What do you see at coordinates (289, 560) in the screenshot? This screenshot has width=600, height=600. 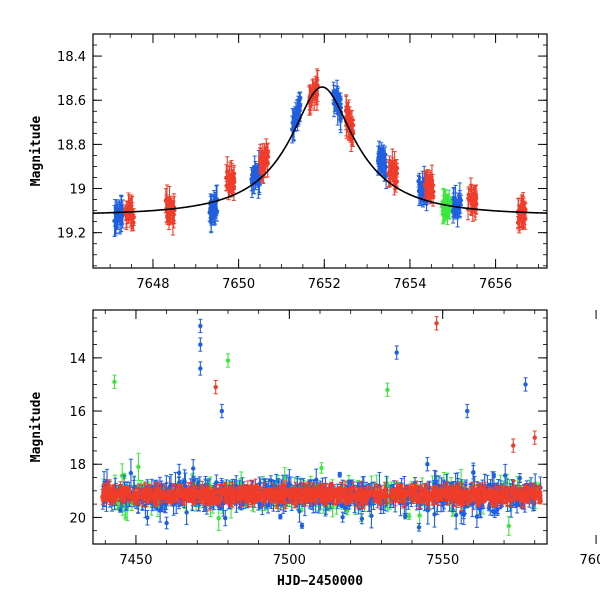 I see `x-tick-label: 7500` at bounding box center [289, 560].